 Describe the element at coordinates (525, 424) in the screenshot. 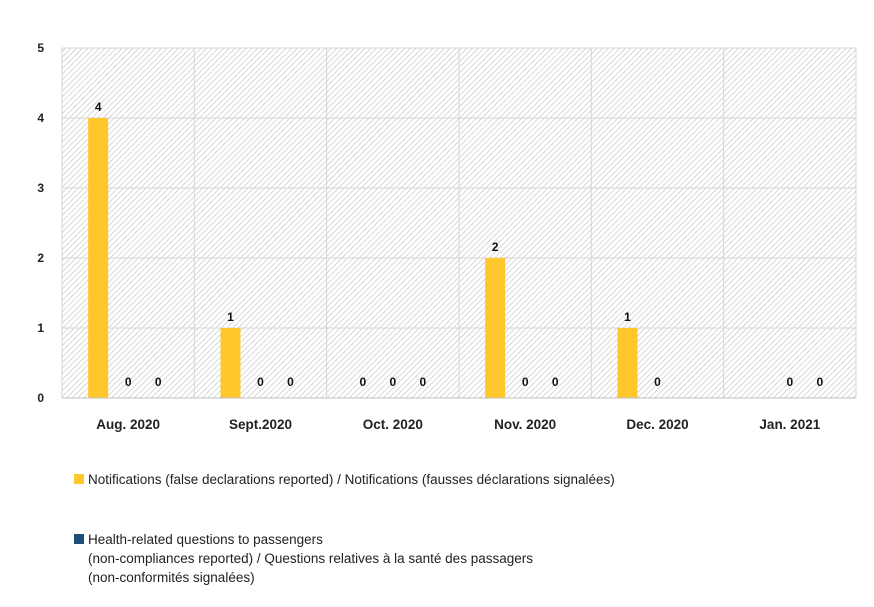

I see `x-tick-label: Nov. 2020` at that location.